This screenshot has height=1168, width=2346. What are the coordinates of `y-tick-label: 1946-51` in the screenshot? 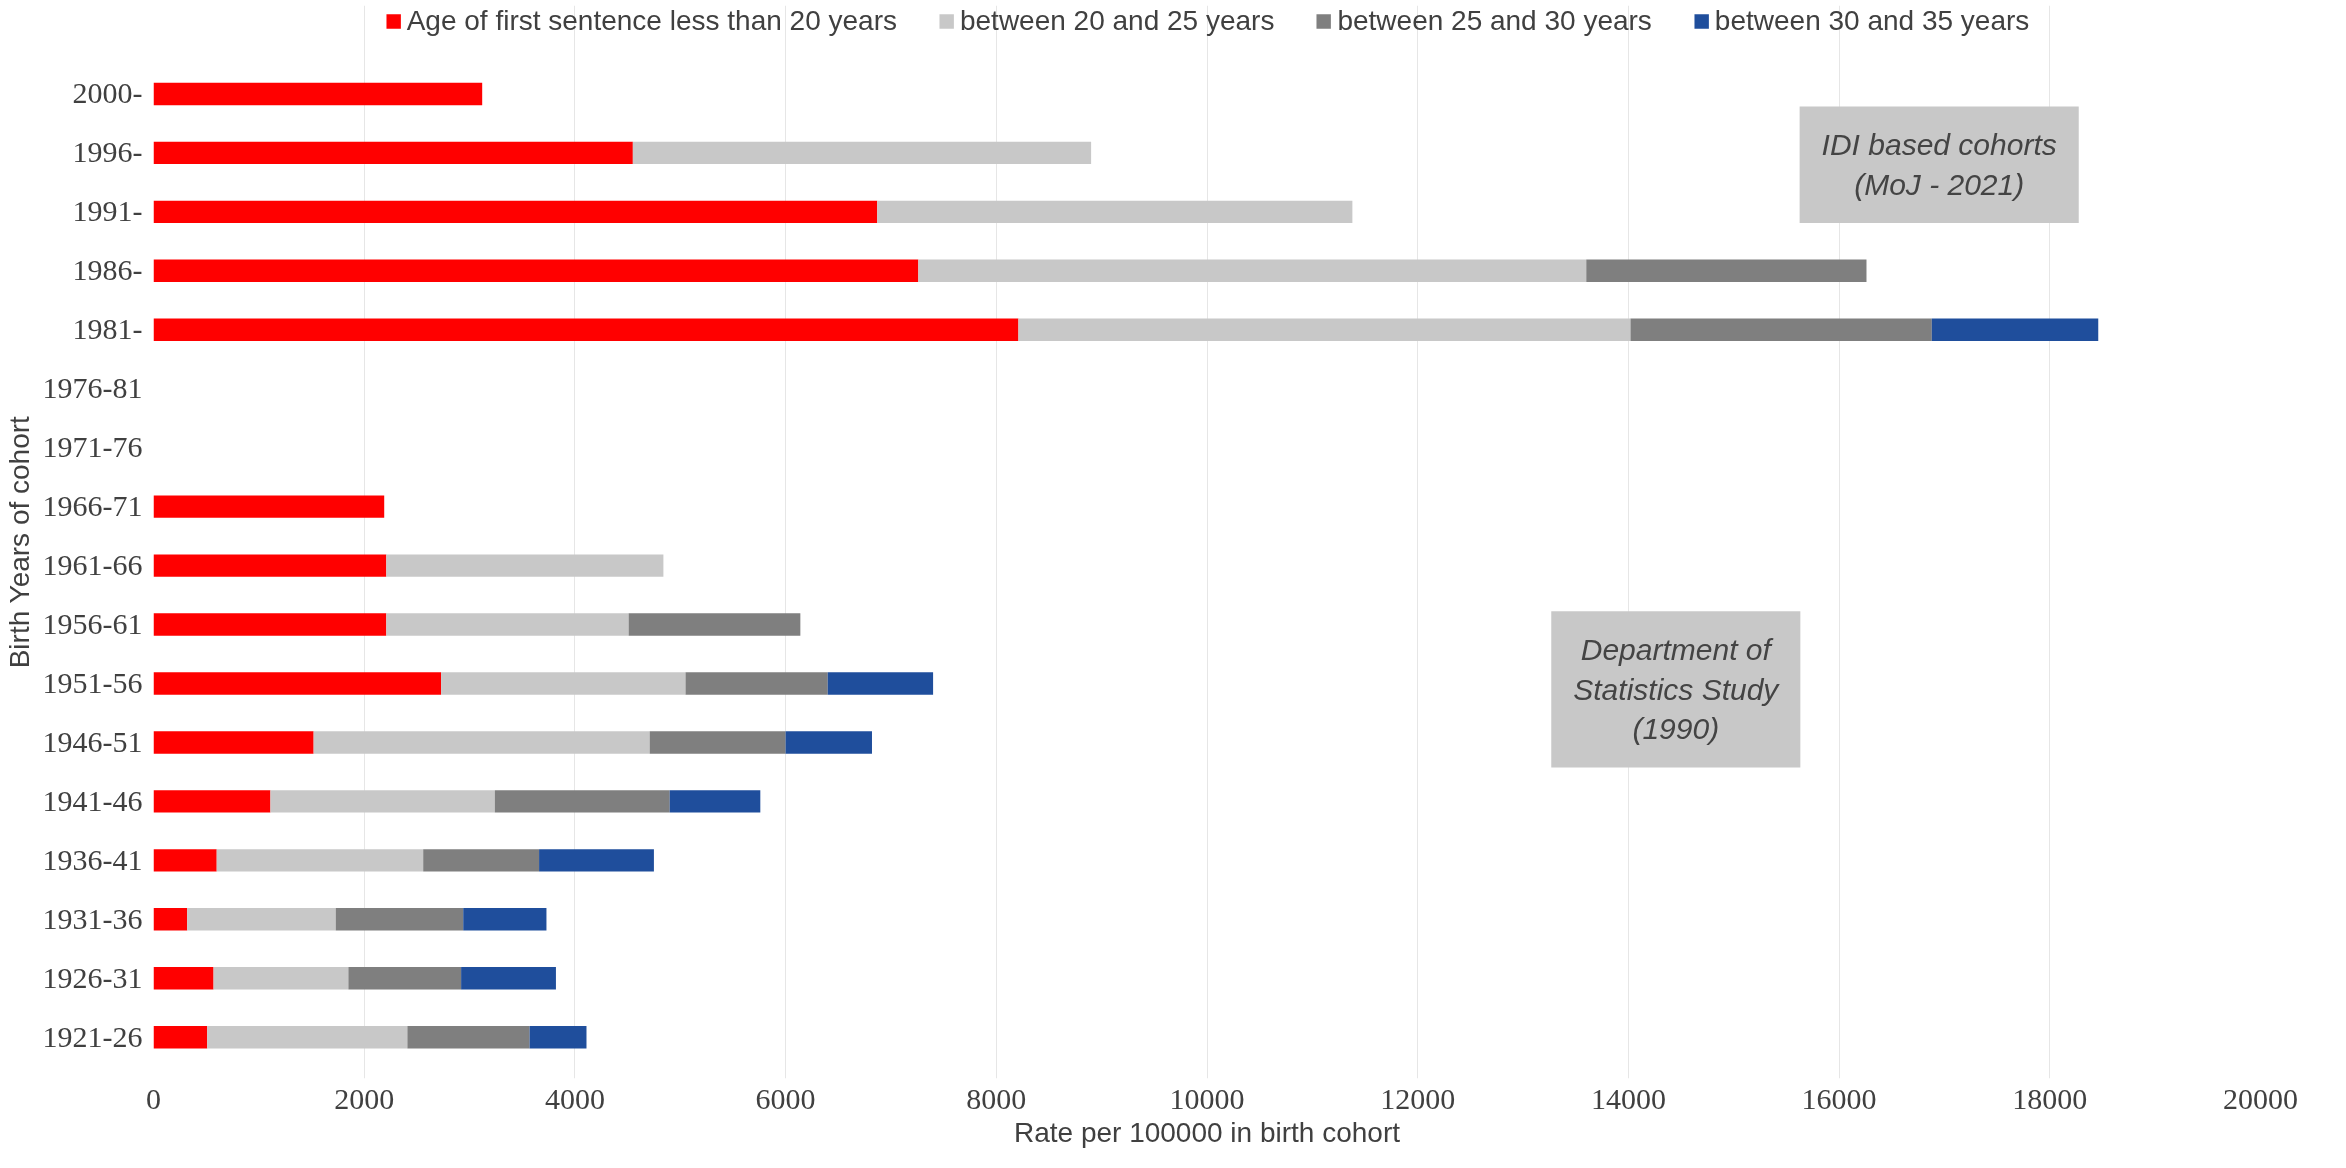 It's located at (92, 741).